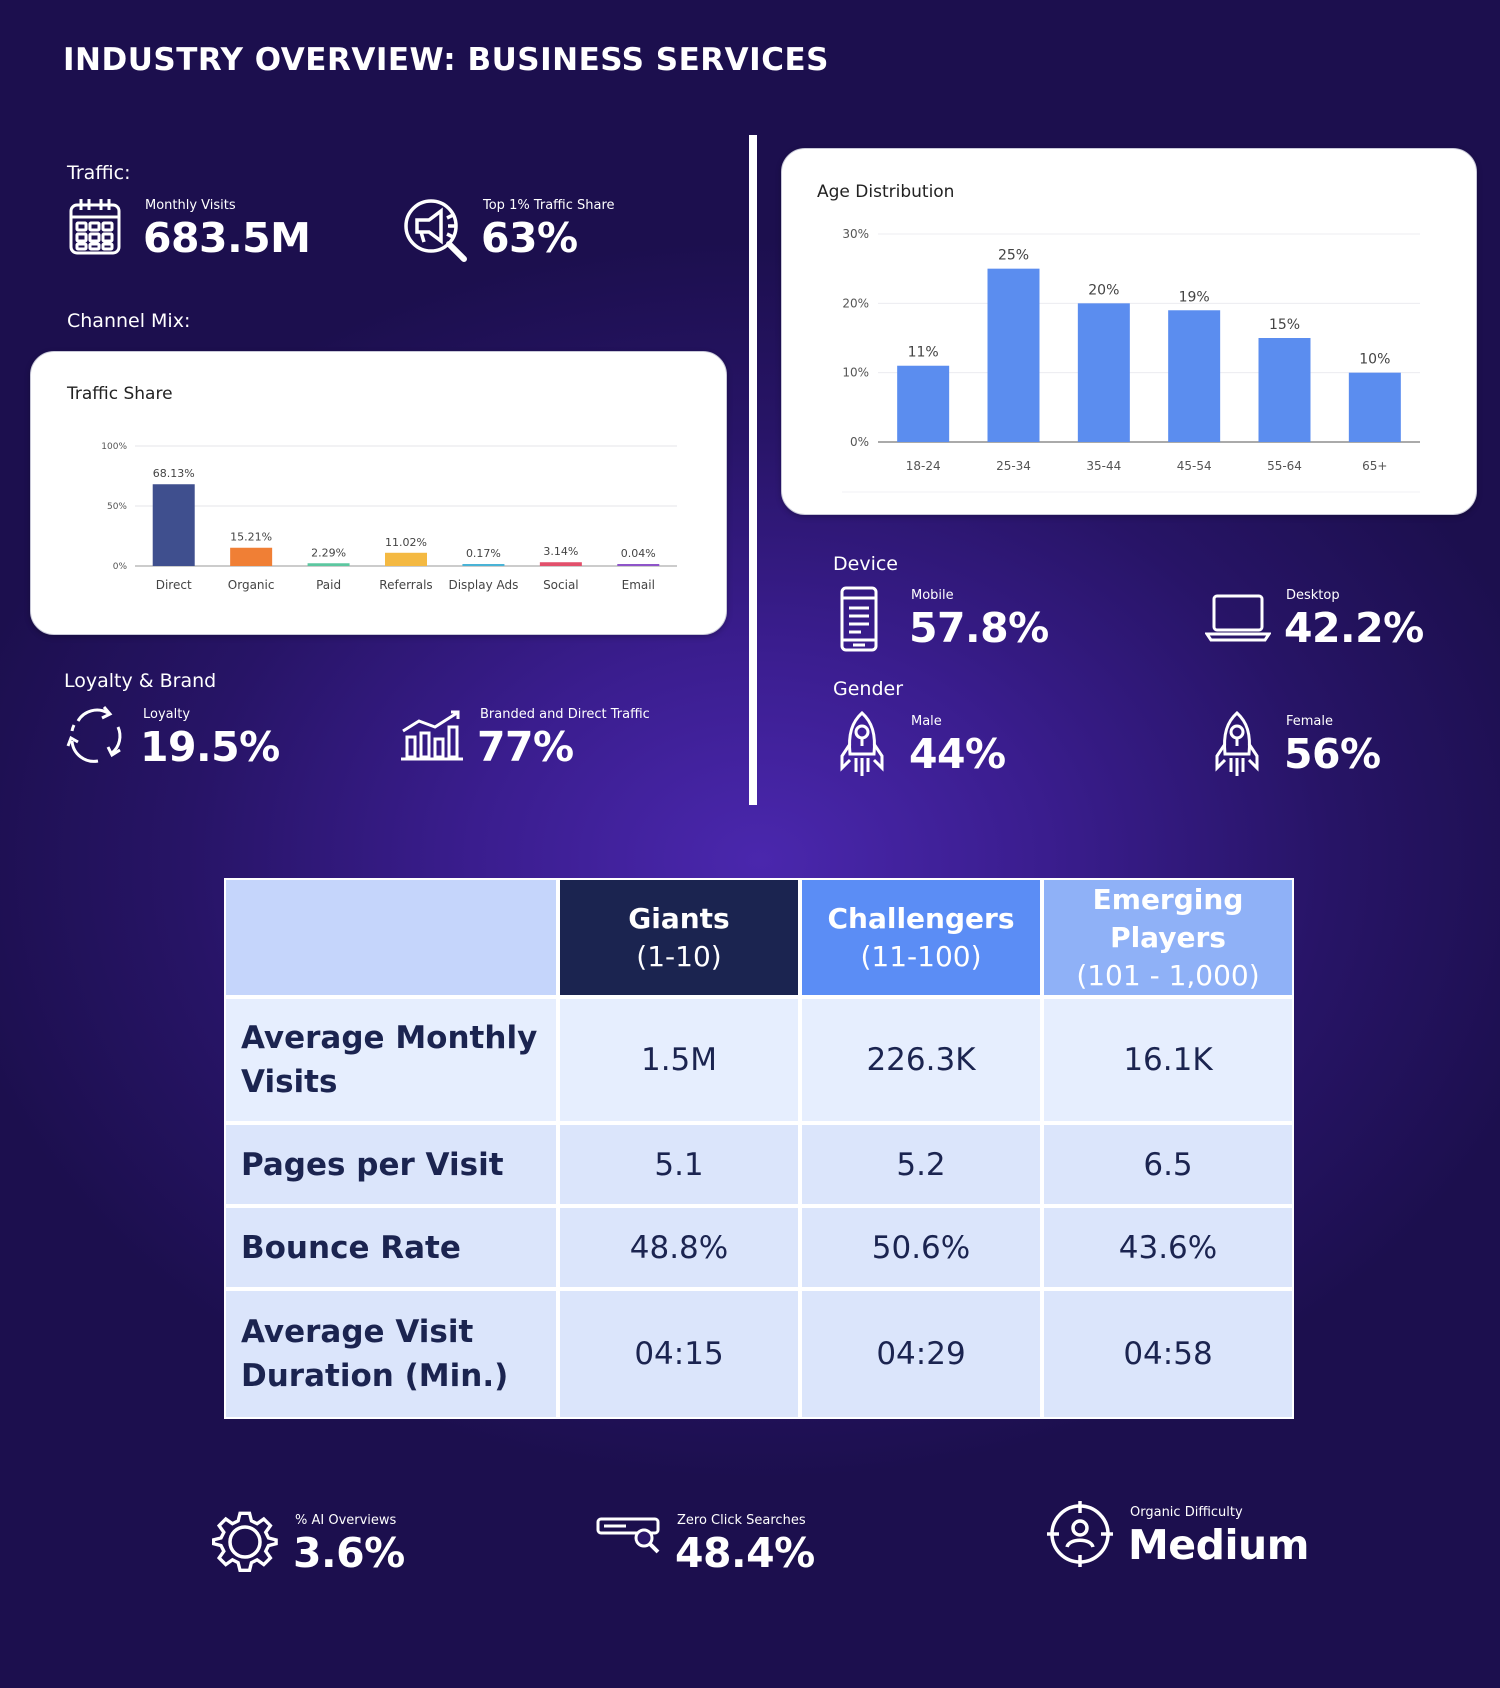 This screenshot has width=1500, height=1688. I want to click on table-cell: 6.5, so click(1168, 1164).